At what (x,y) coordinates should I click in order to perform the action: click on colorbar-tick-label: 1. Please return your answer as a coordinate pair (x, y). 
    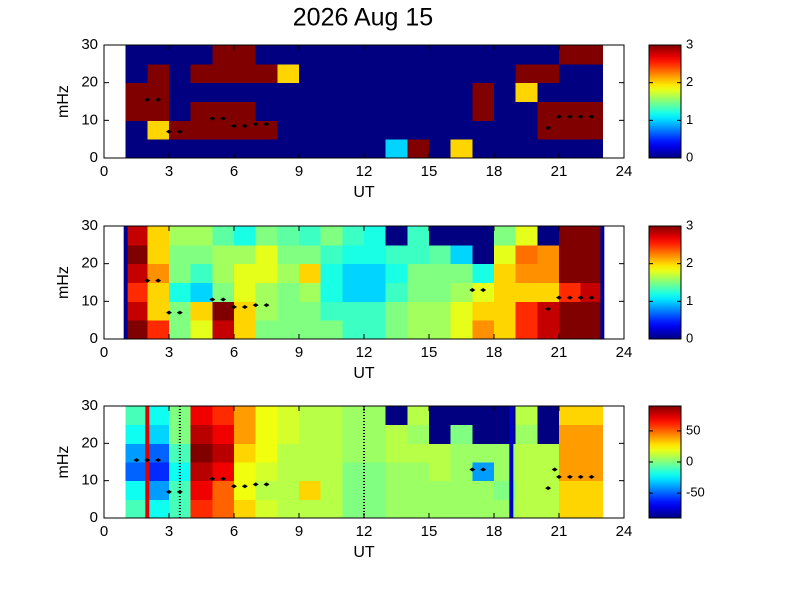
    Looking at the image, I should click on (689, 300).